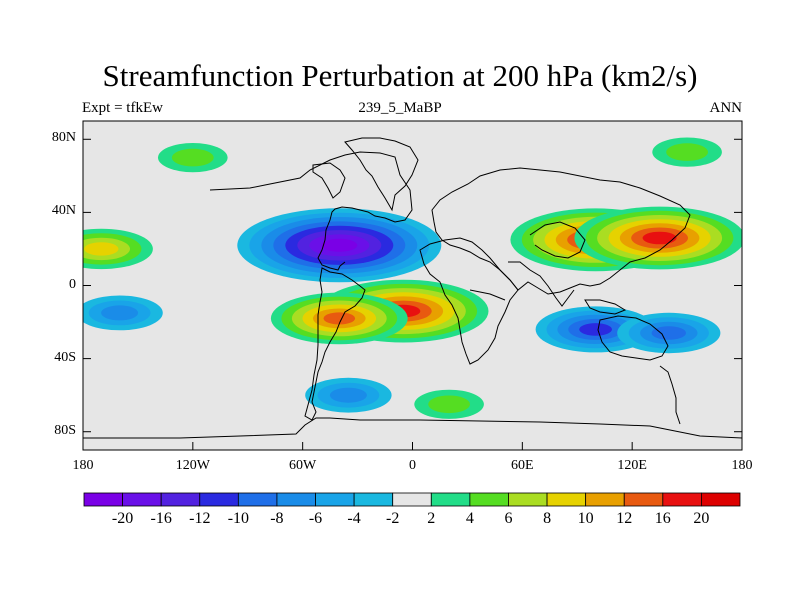 This screenshot has height=600, width=800. Describe the element at coordinates (701, 518) in the screenshot. I see `colorbar-label: 20` at that location.